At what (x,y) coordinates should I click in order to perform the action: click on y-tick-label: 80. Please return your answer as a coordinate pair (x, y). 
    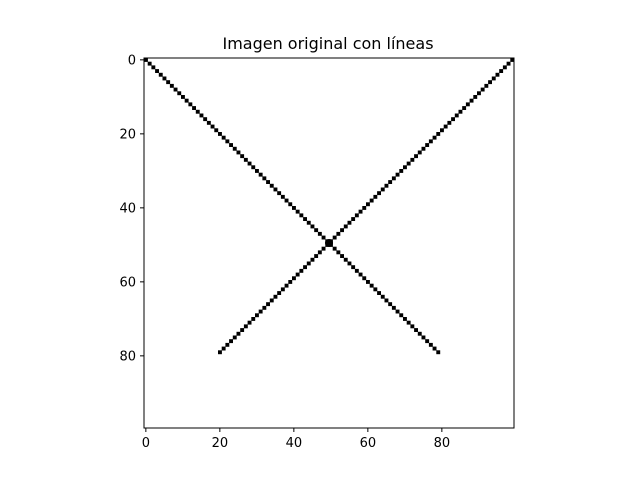
    Looking at the image, I should click on (127, 356).